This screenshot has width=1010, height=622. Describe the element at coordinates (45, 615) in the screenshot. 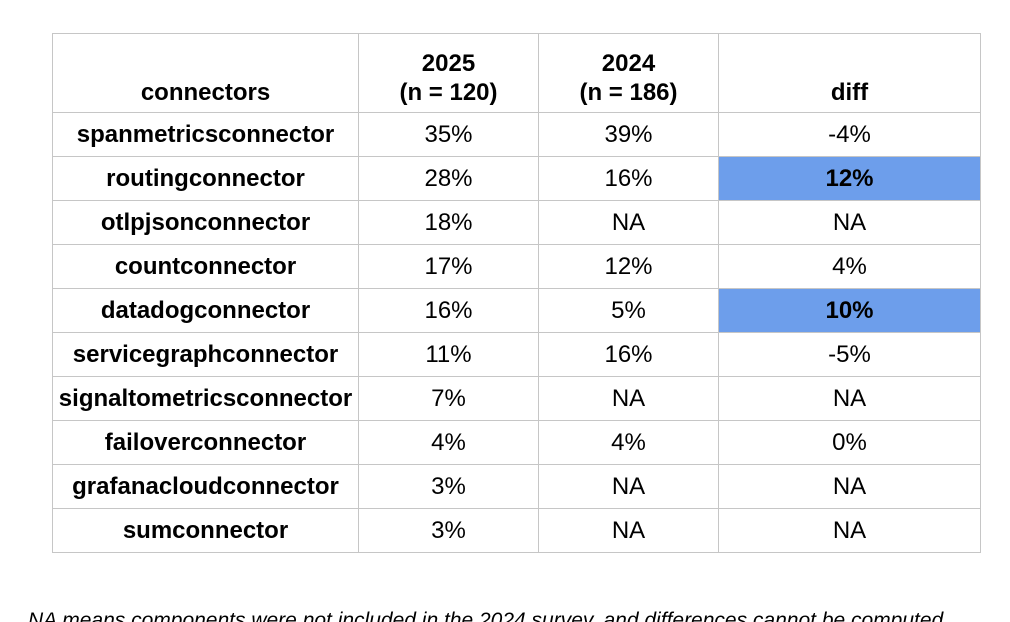

I see `footnote-na-prefix: NA` at that location.